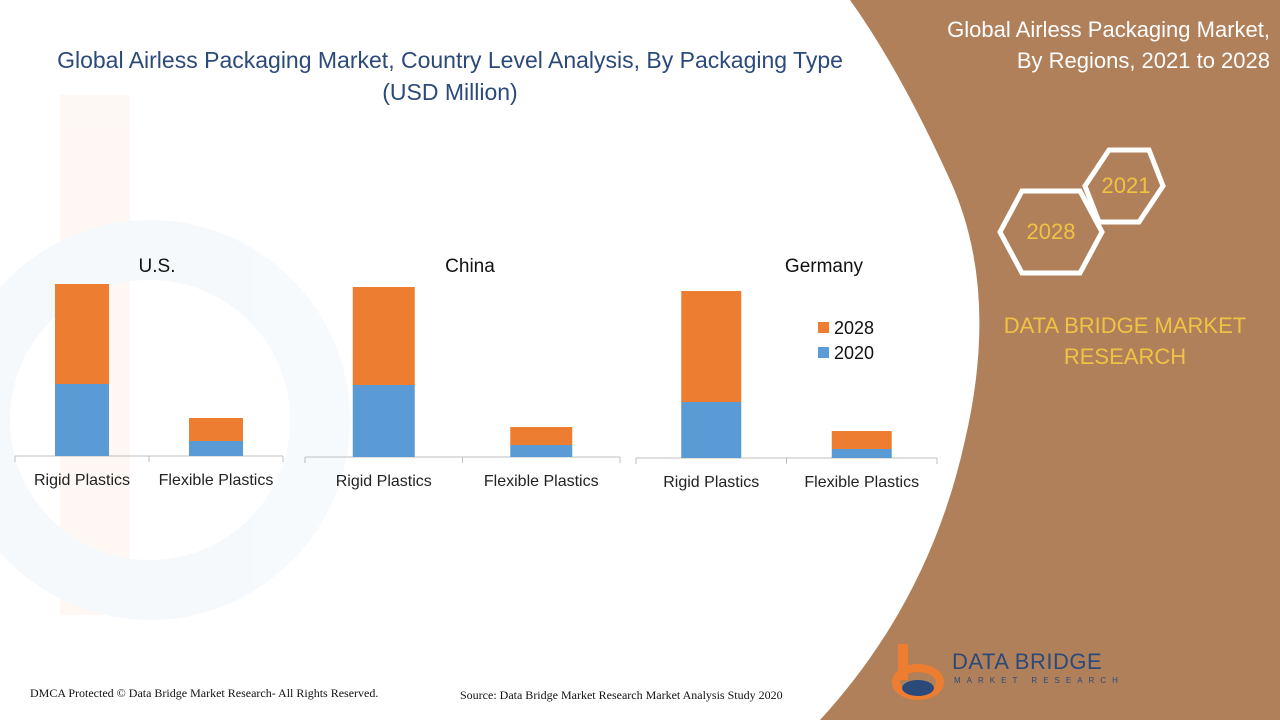  What do you see at coordinates (1125, 341) in the screenshot?
I see `brand-text: DATA BRIDGE MARKET RESEARCH` at bounding box center [1125, 341].